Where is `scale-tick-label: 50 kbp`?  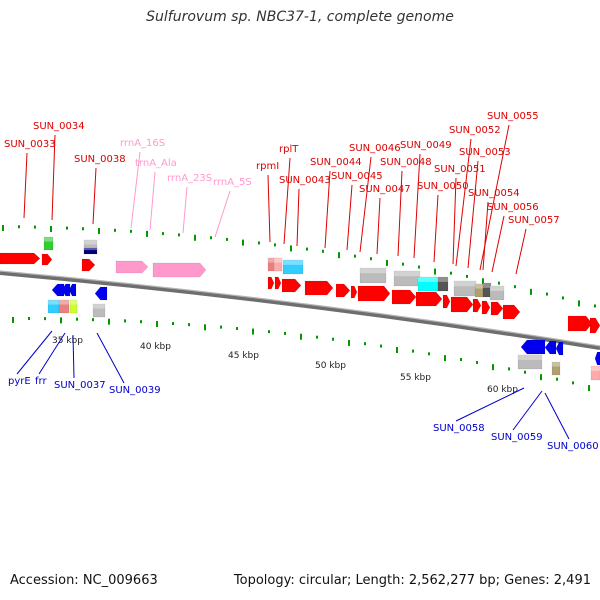
scale-tick-label: 50 kbp is located at coordinates (330, 366).